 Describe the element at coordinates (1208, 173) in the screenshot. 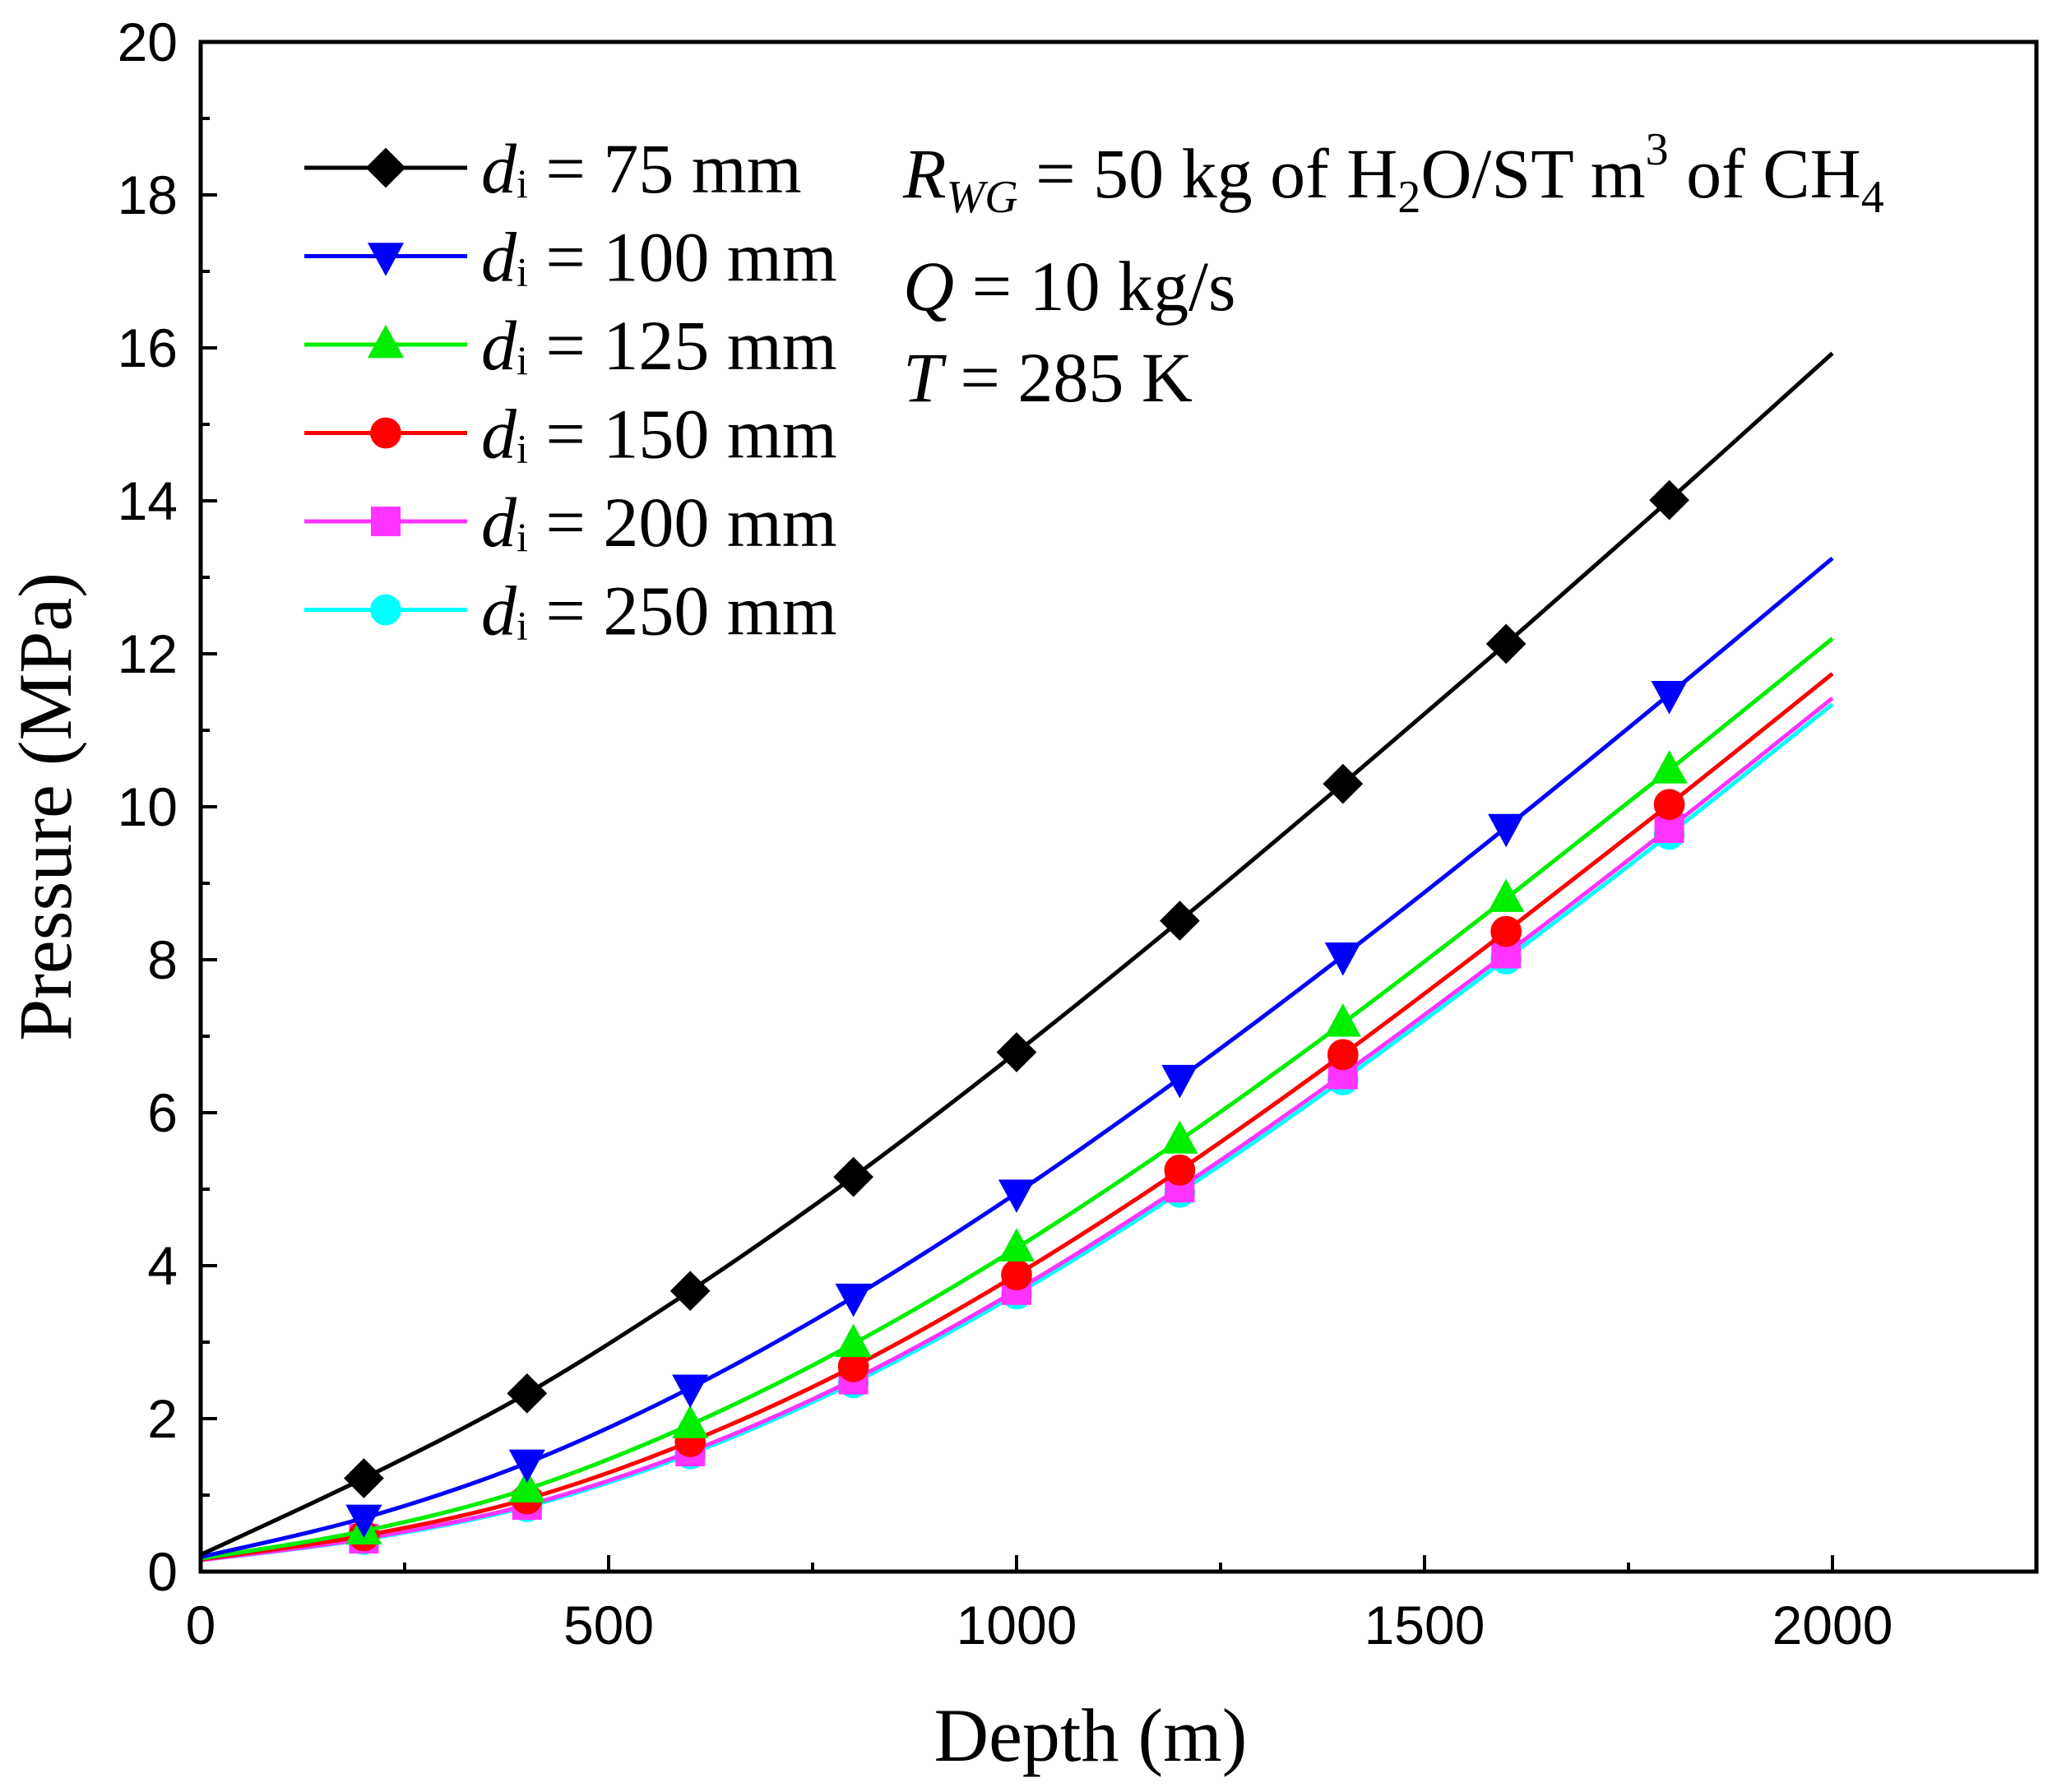

I see `annotation-rwg-text1: = 50 kg of H` at that location.